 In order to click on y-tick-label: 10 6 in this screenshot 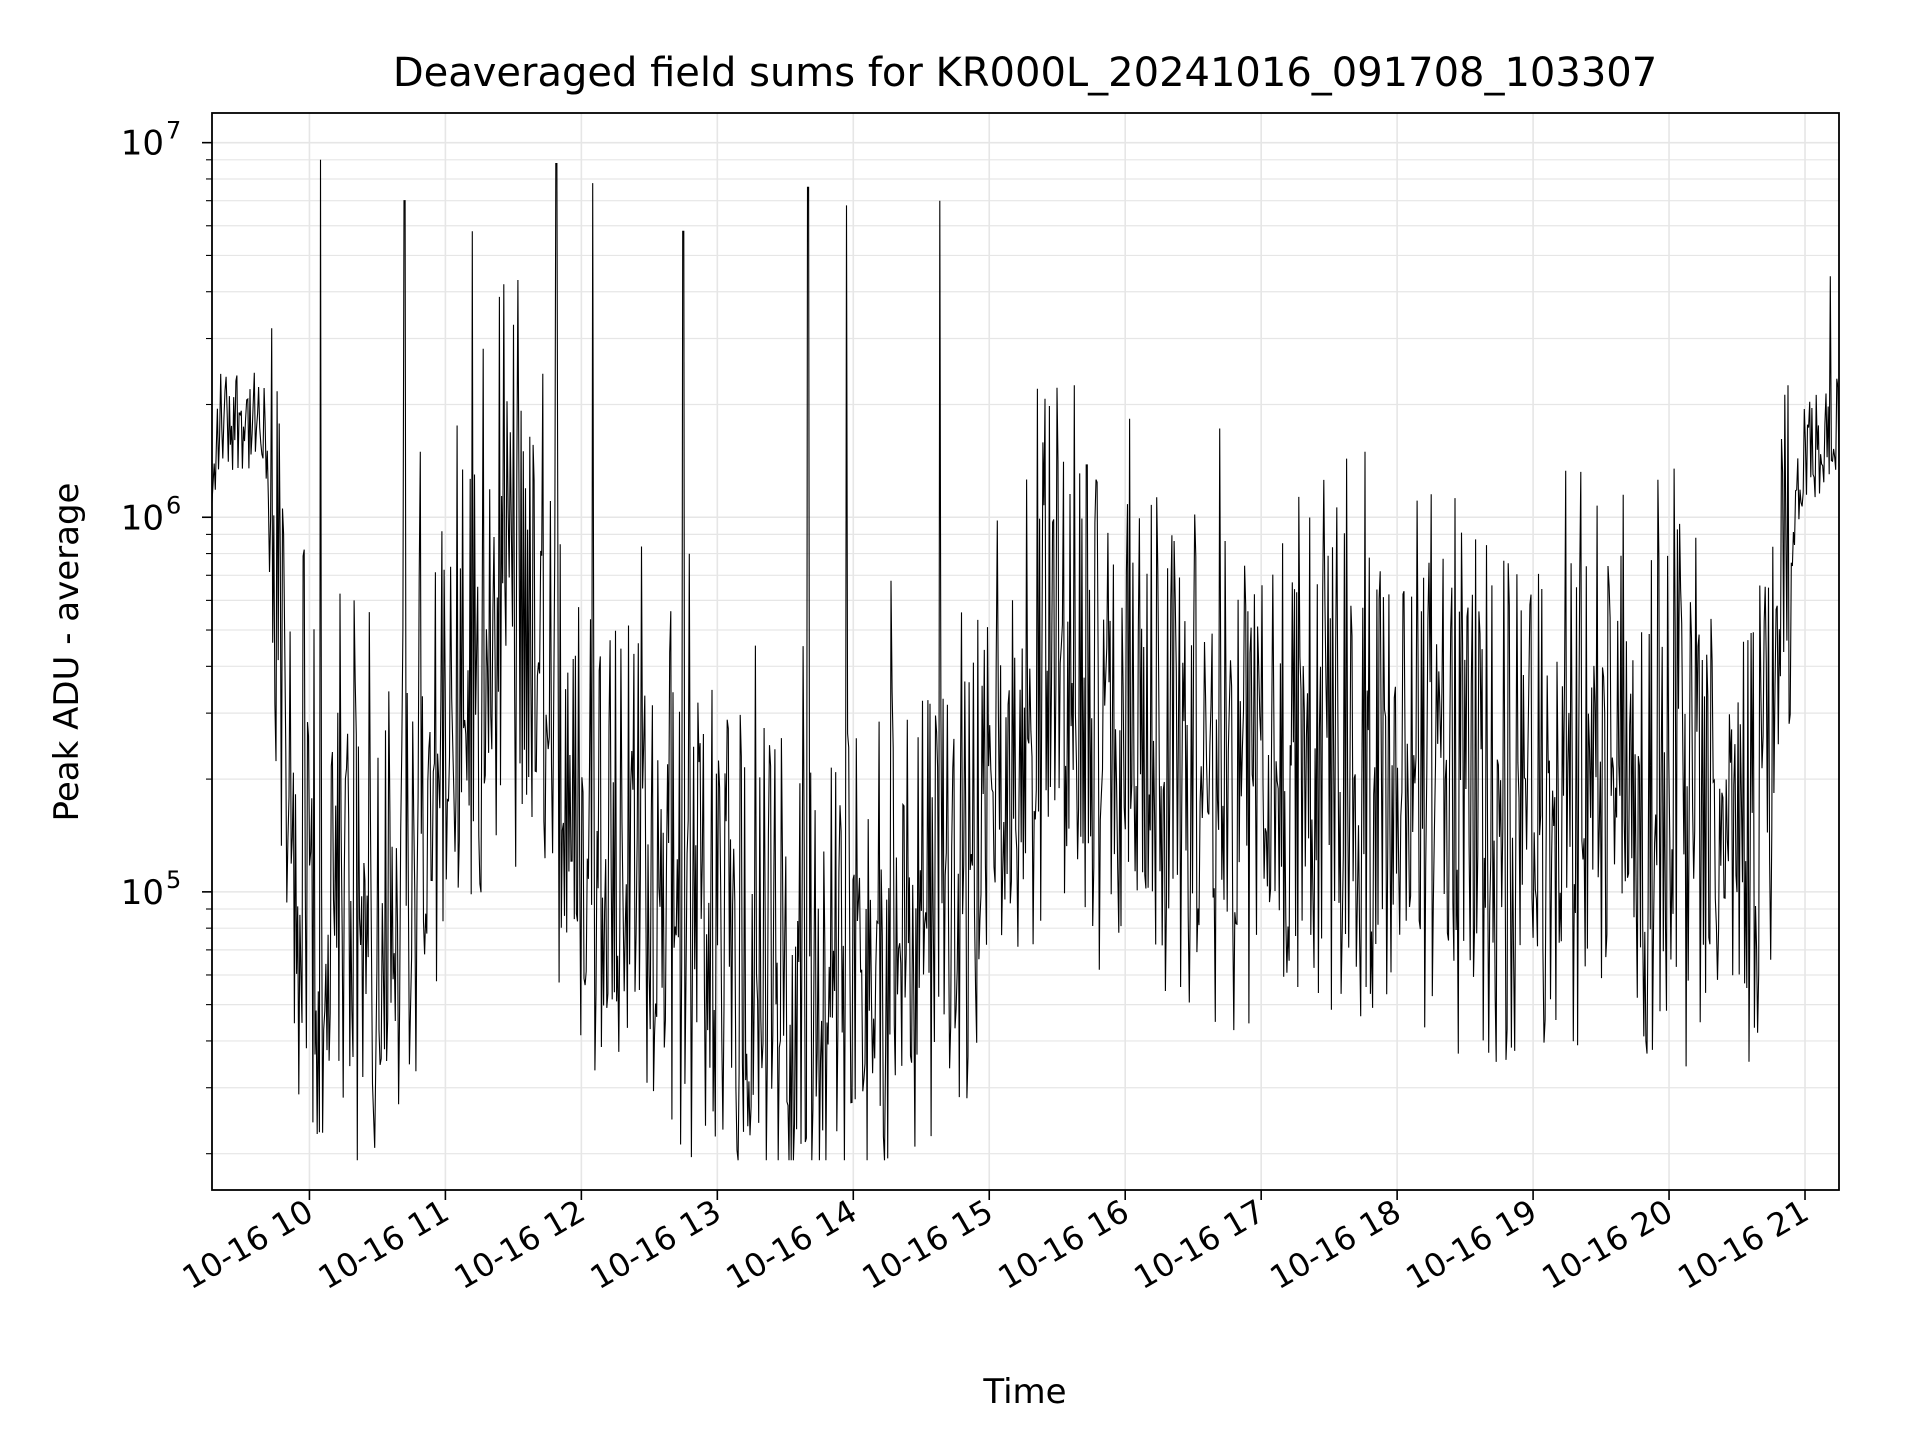, I will do `click(151, 514)`.